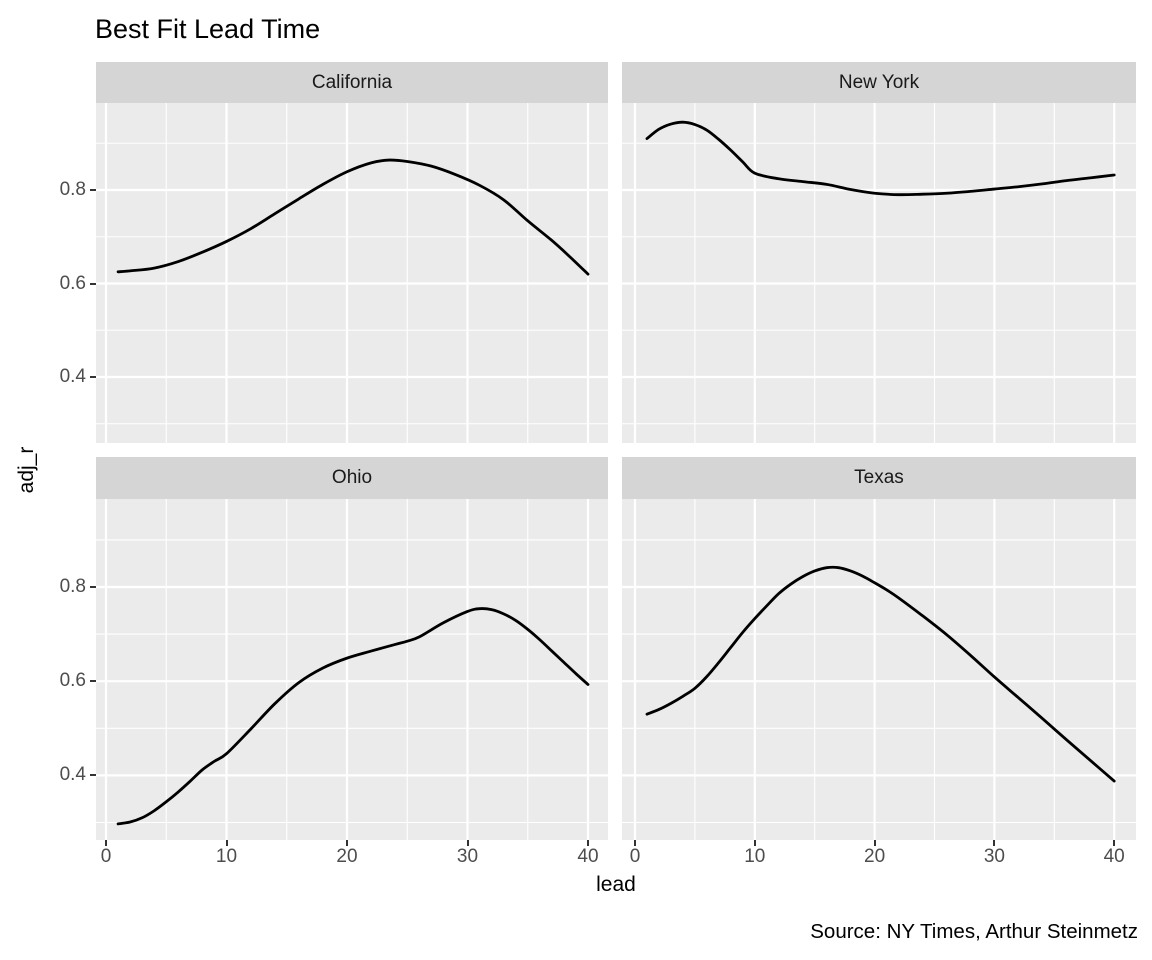 Image resolution: width=1152 pixels, height=960 pixels. I want to click on facet-strip-label: Texas, so click(879, 477).